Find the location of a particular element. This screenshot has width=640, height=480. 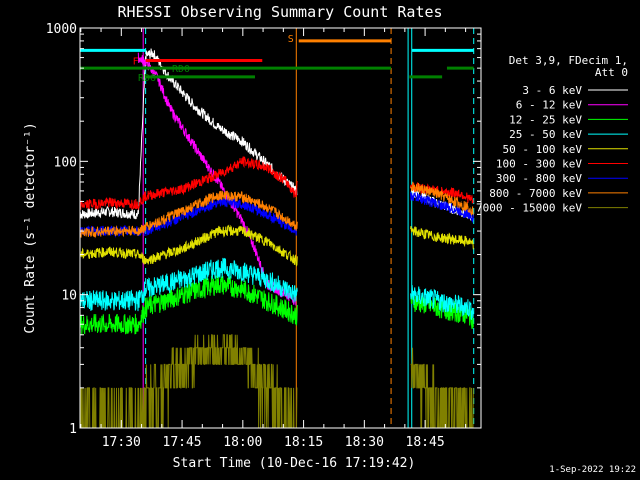

y-tick-label: 1000 is located at coordinates (61, 29).